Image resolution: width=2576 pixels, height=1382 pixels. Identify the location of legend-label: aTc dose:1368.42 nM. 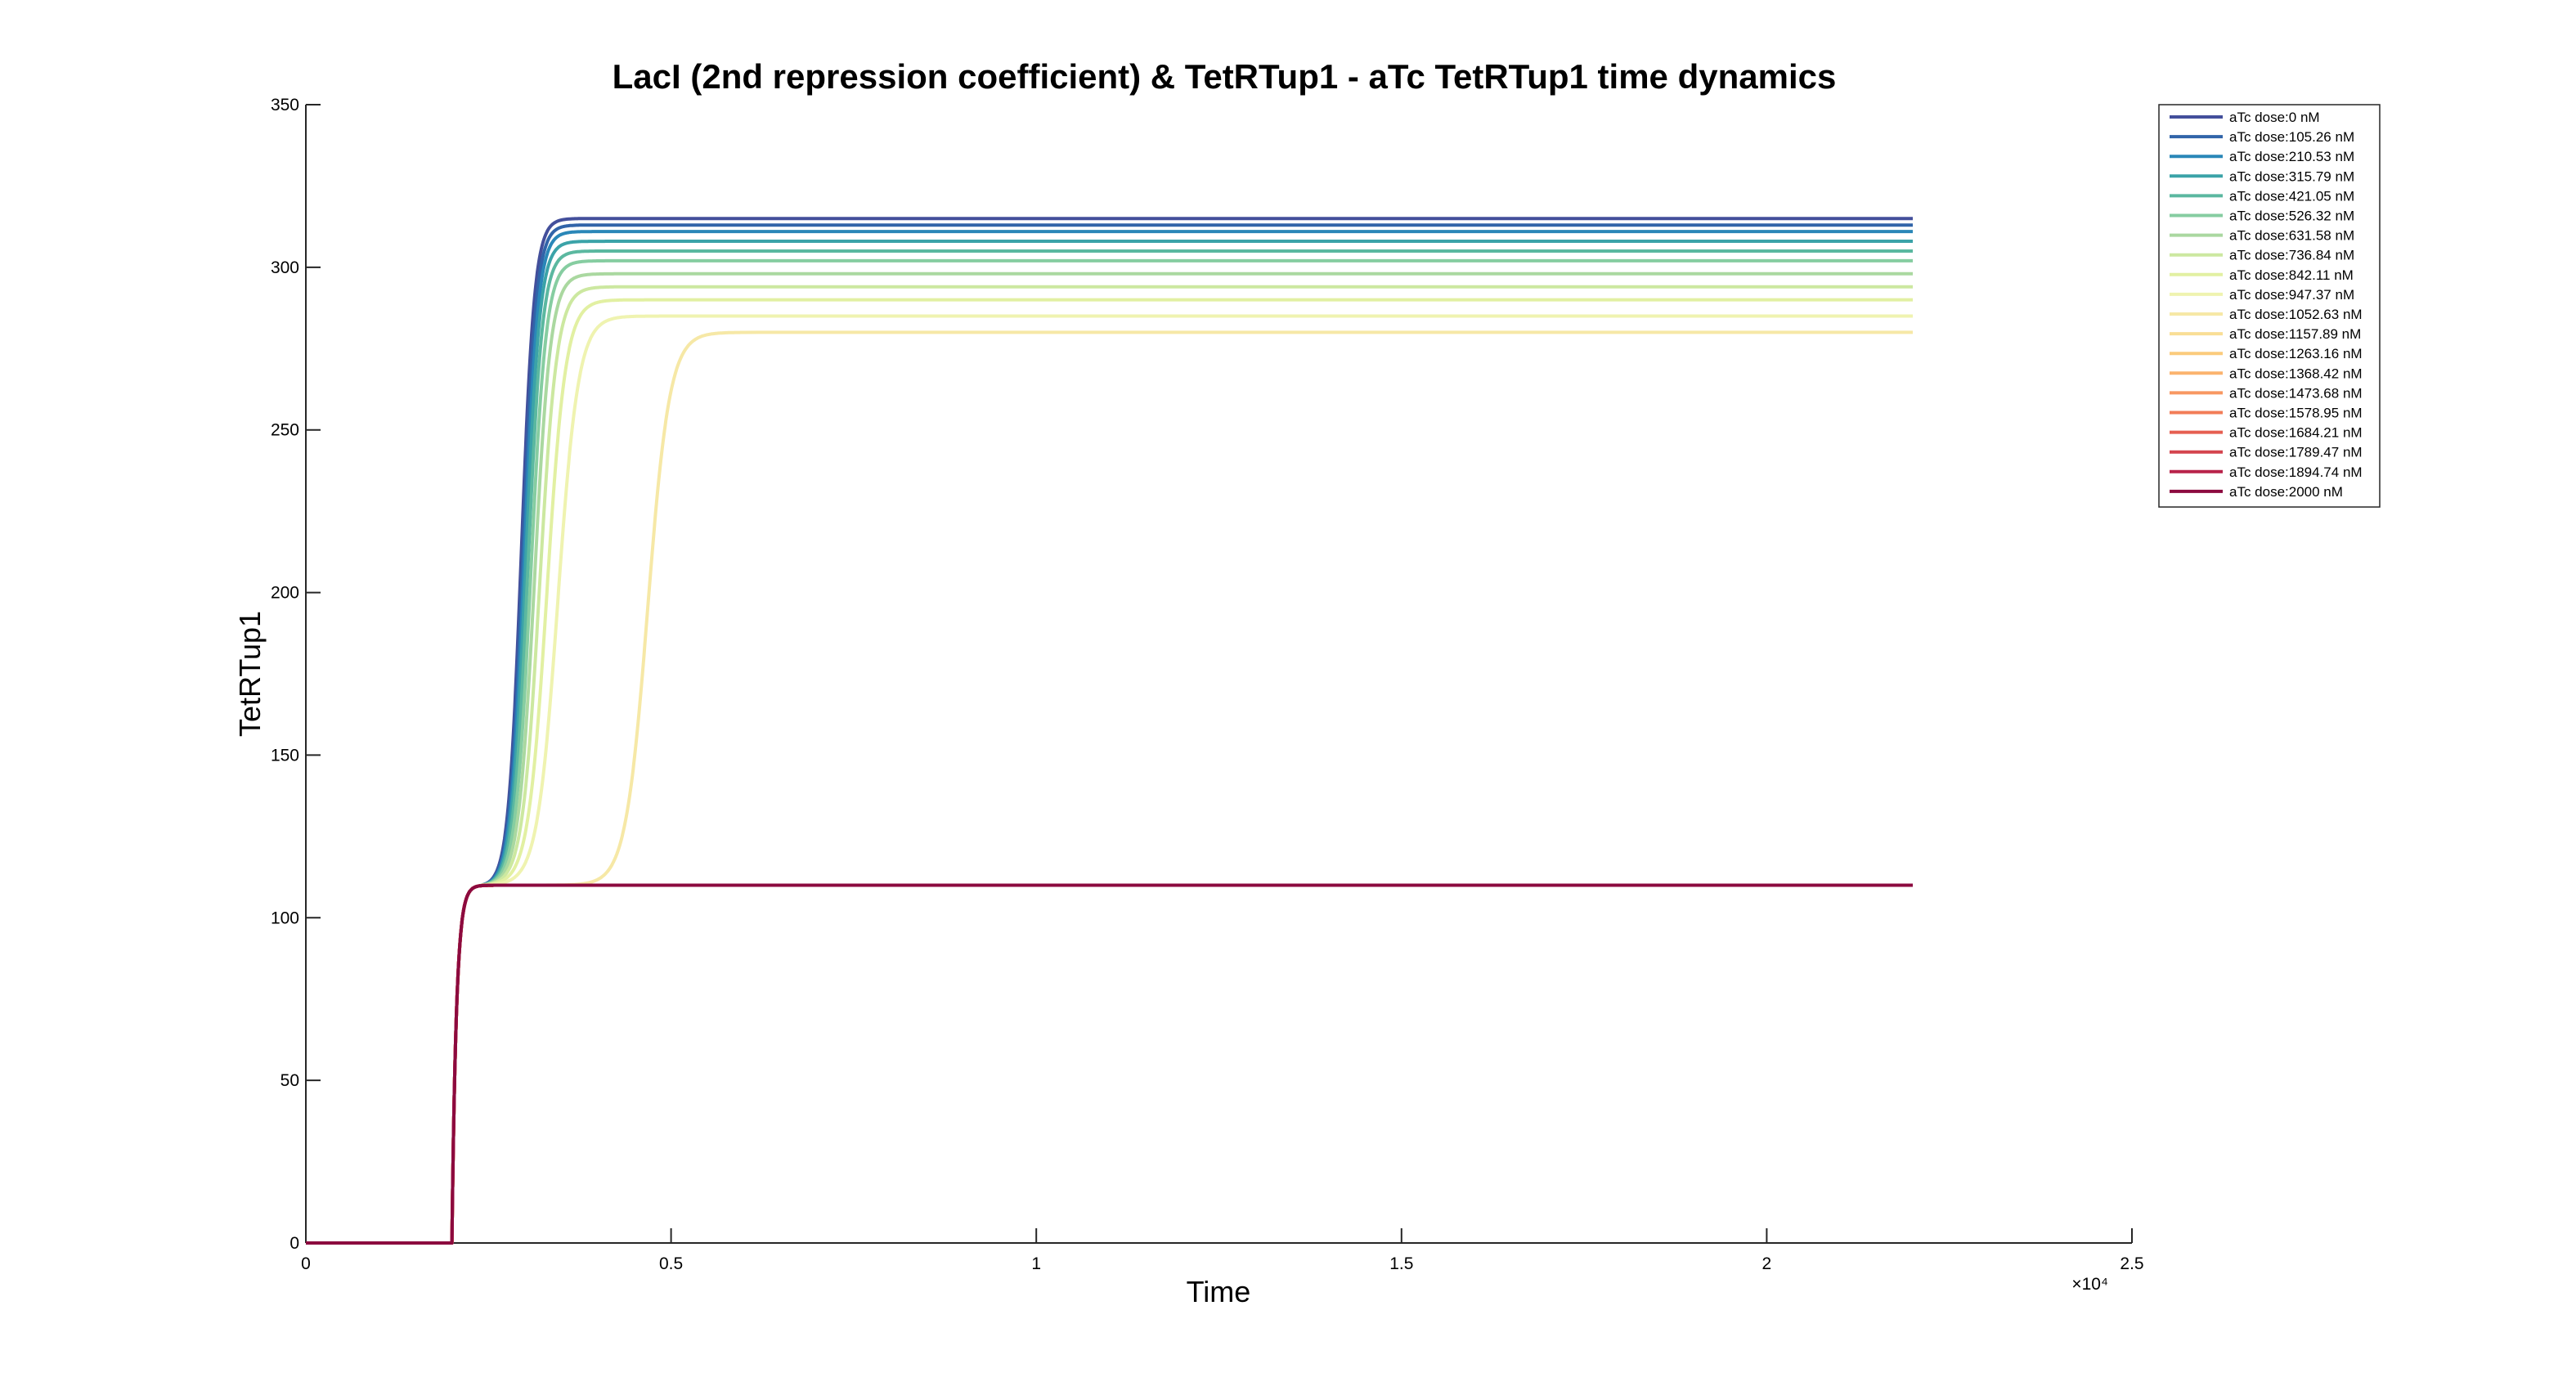
(2296, 373).